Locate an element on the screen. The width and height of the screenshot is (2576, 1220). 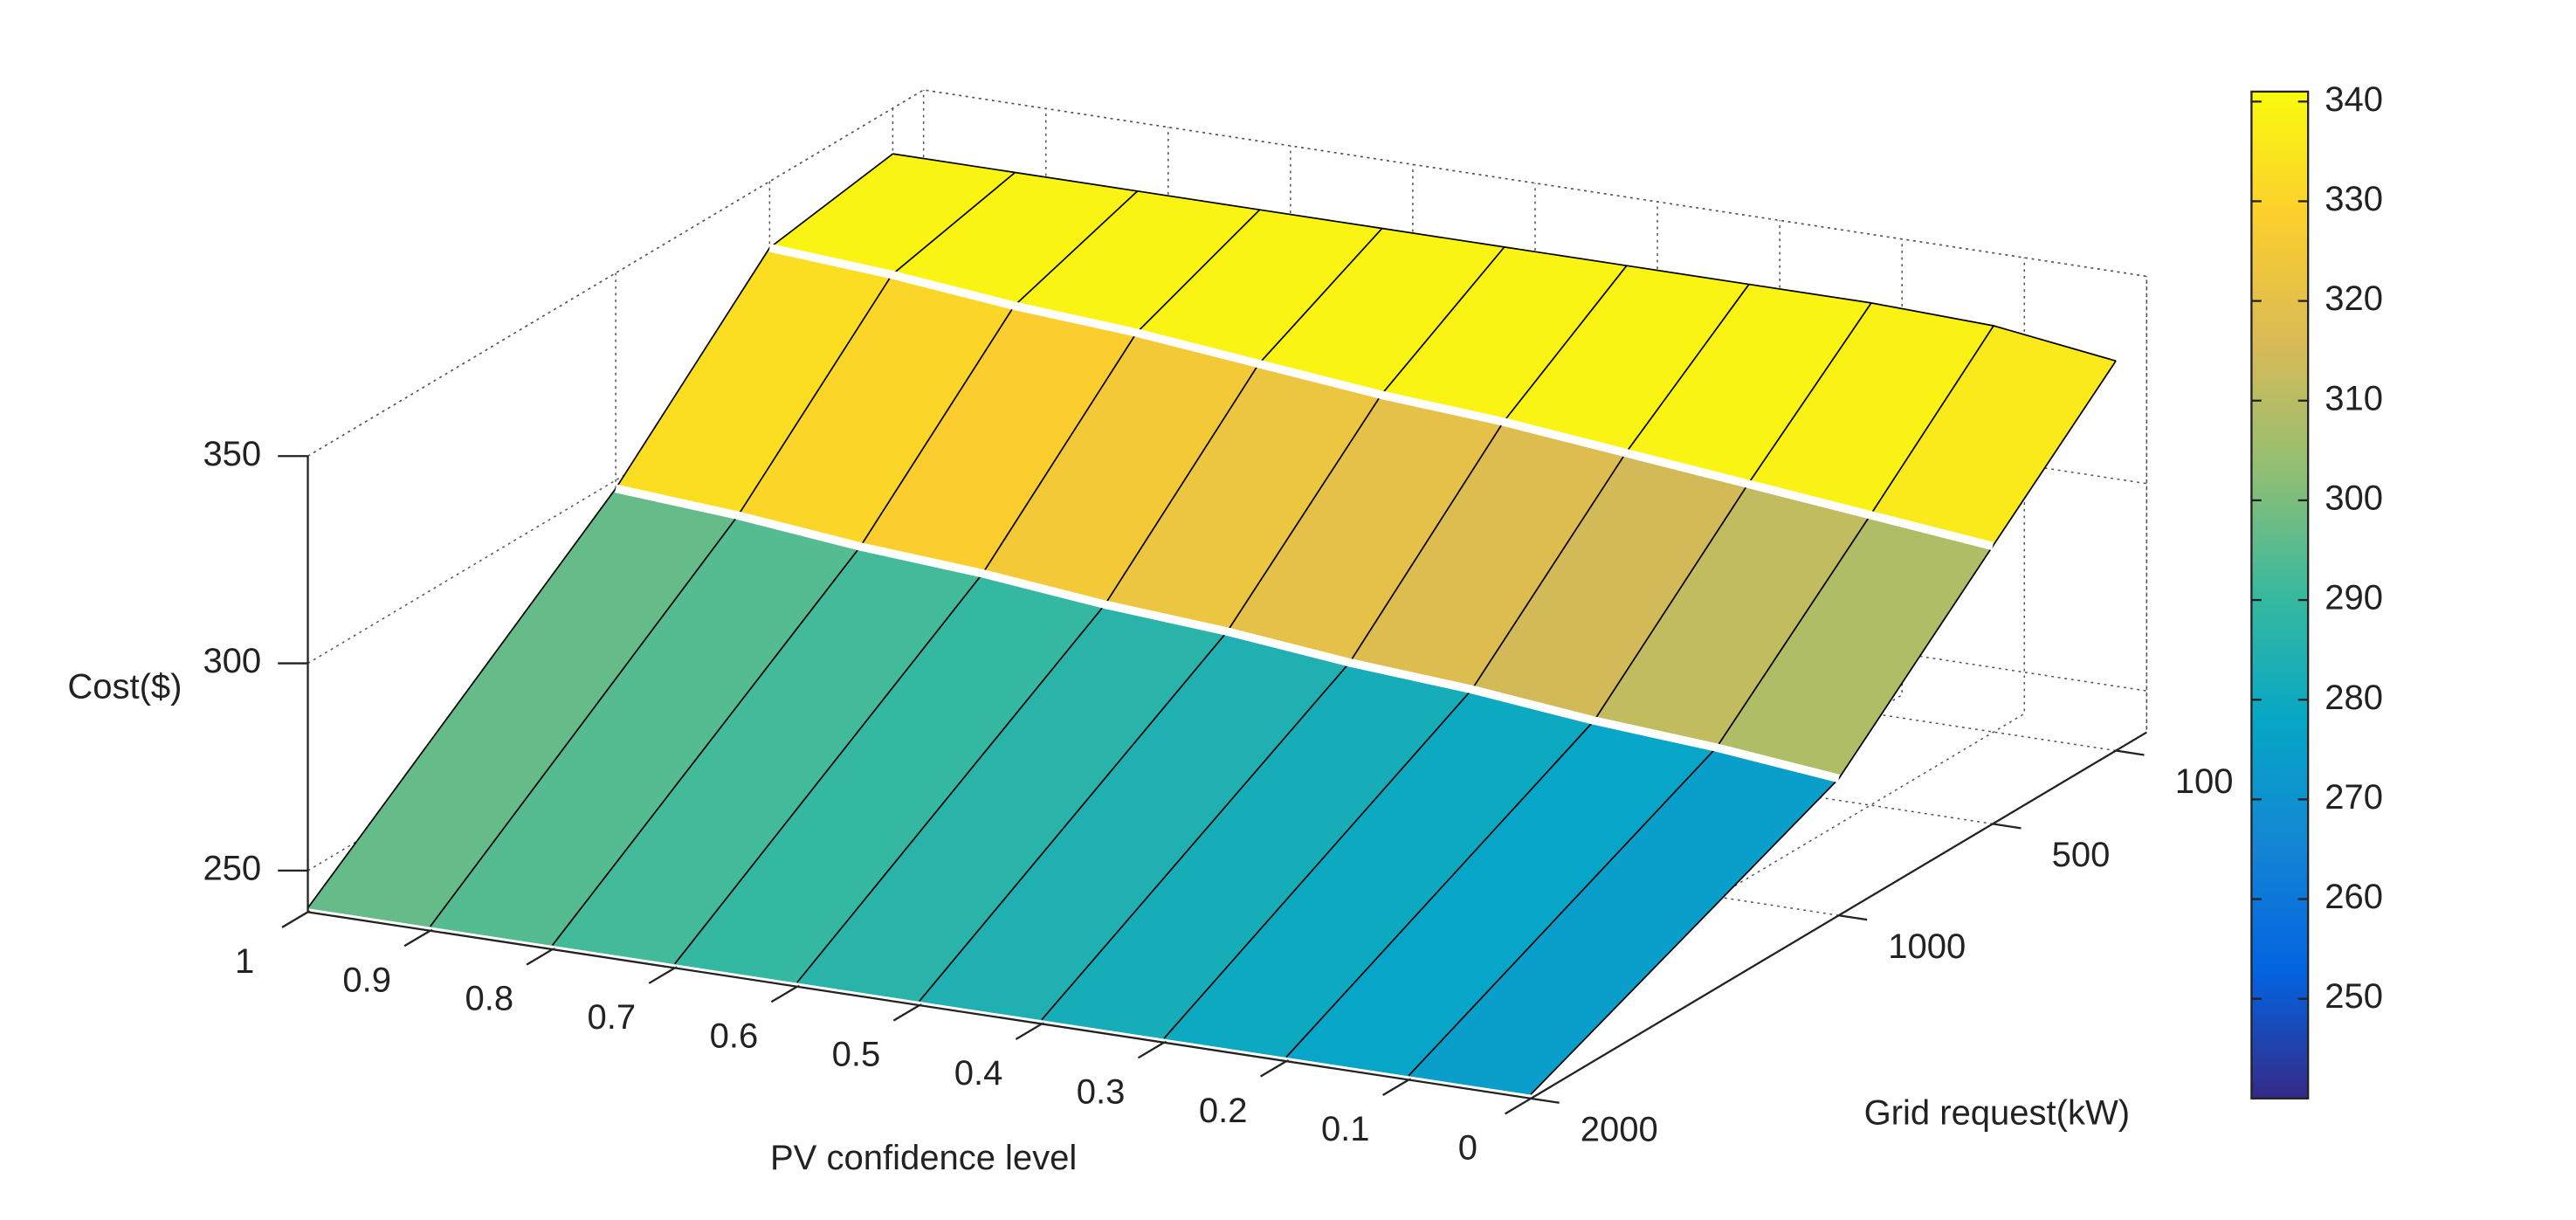
x-tick-label: 0 is located at coordinates (1467, 1147).